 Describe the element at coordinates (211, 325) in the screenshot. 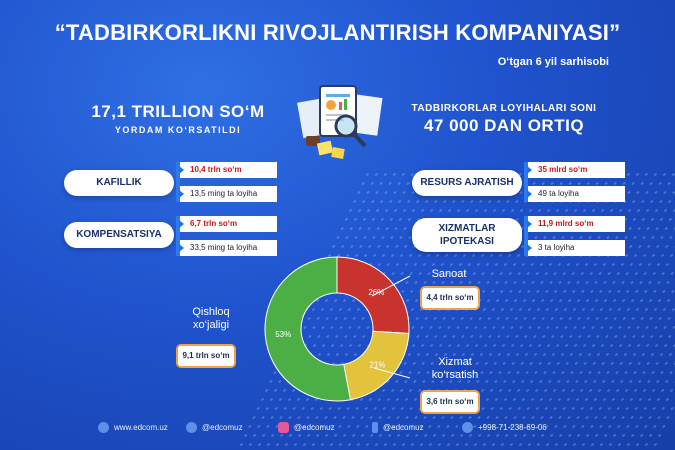

I see `agri-label-line2: xo‘jaligi` at that location.